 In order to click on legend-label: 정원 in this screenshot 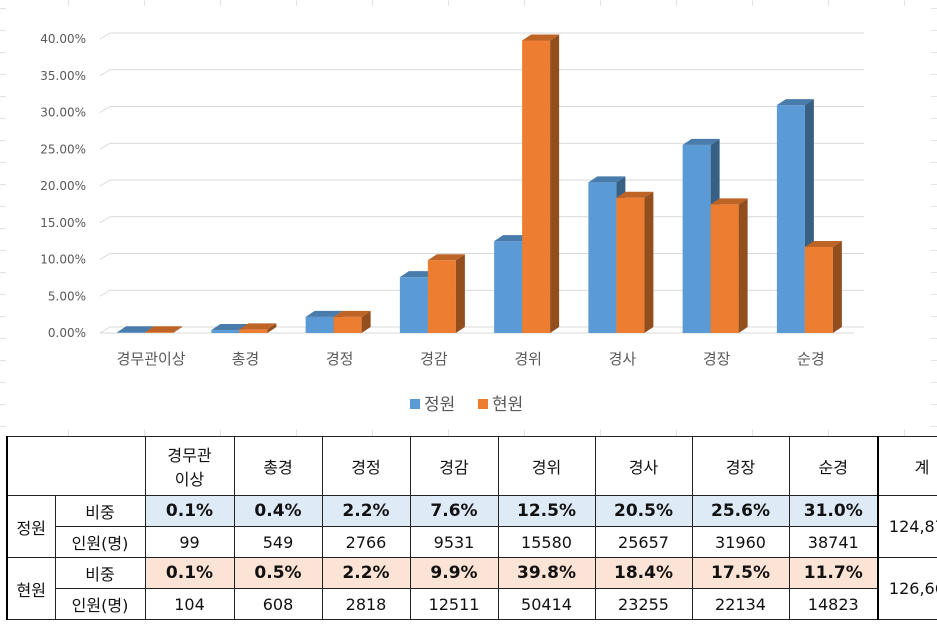, I will do `click(439, 405)`.